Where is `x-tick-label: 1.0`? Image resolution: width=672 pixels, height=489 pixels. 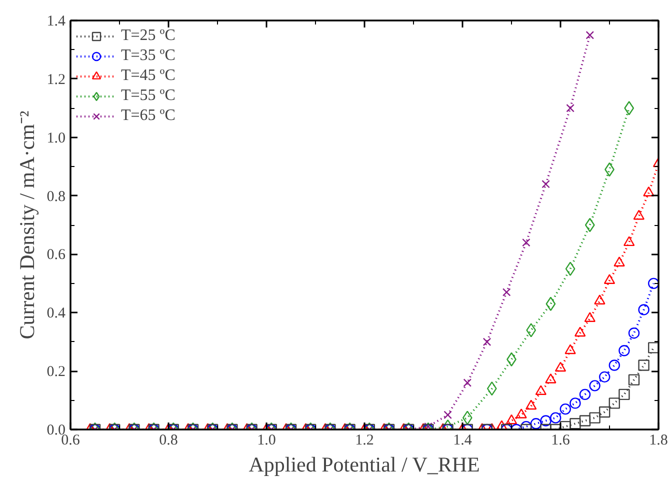 x-tick-label: 1.0 is located at coordinates (266, 440).